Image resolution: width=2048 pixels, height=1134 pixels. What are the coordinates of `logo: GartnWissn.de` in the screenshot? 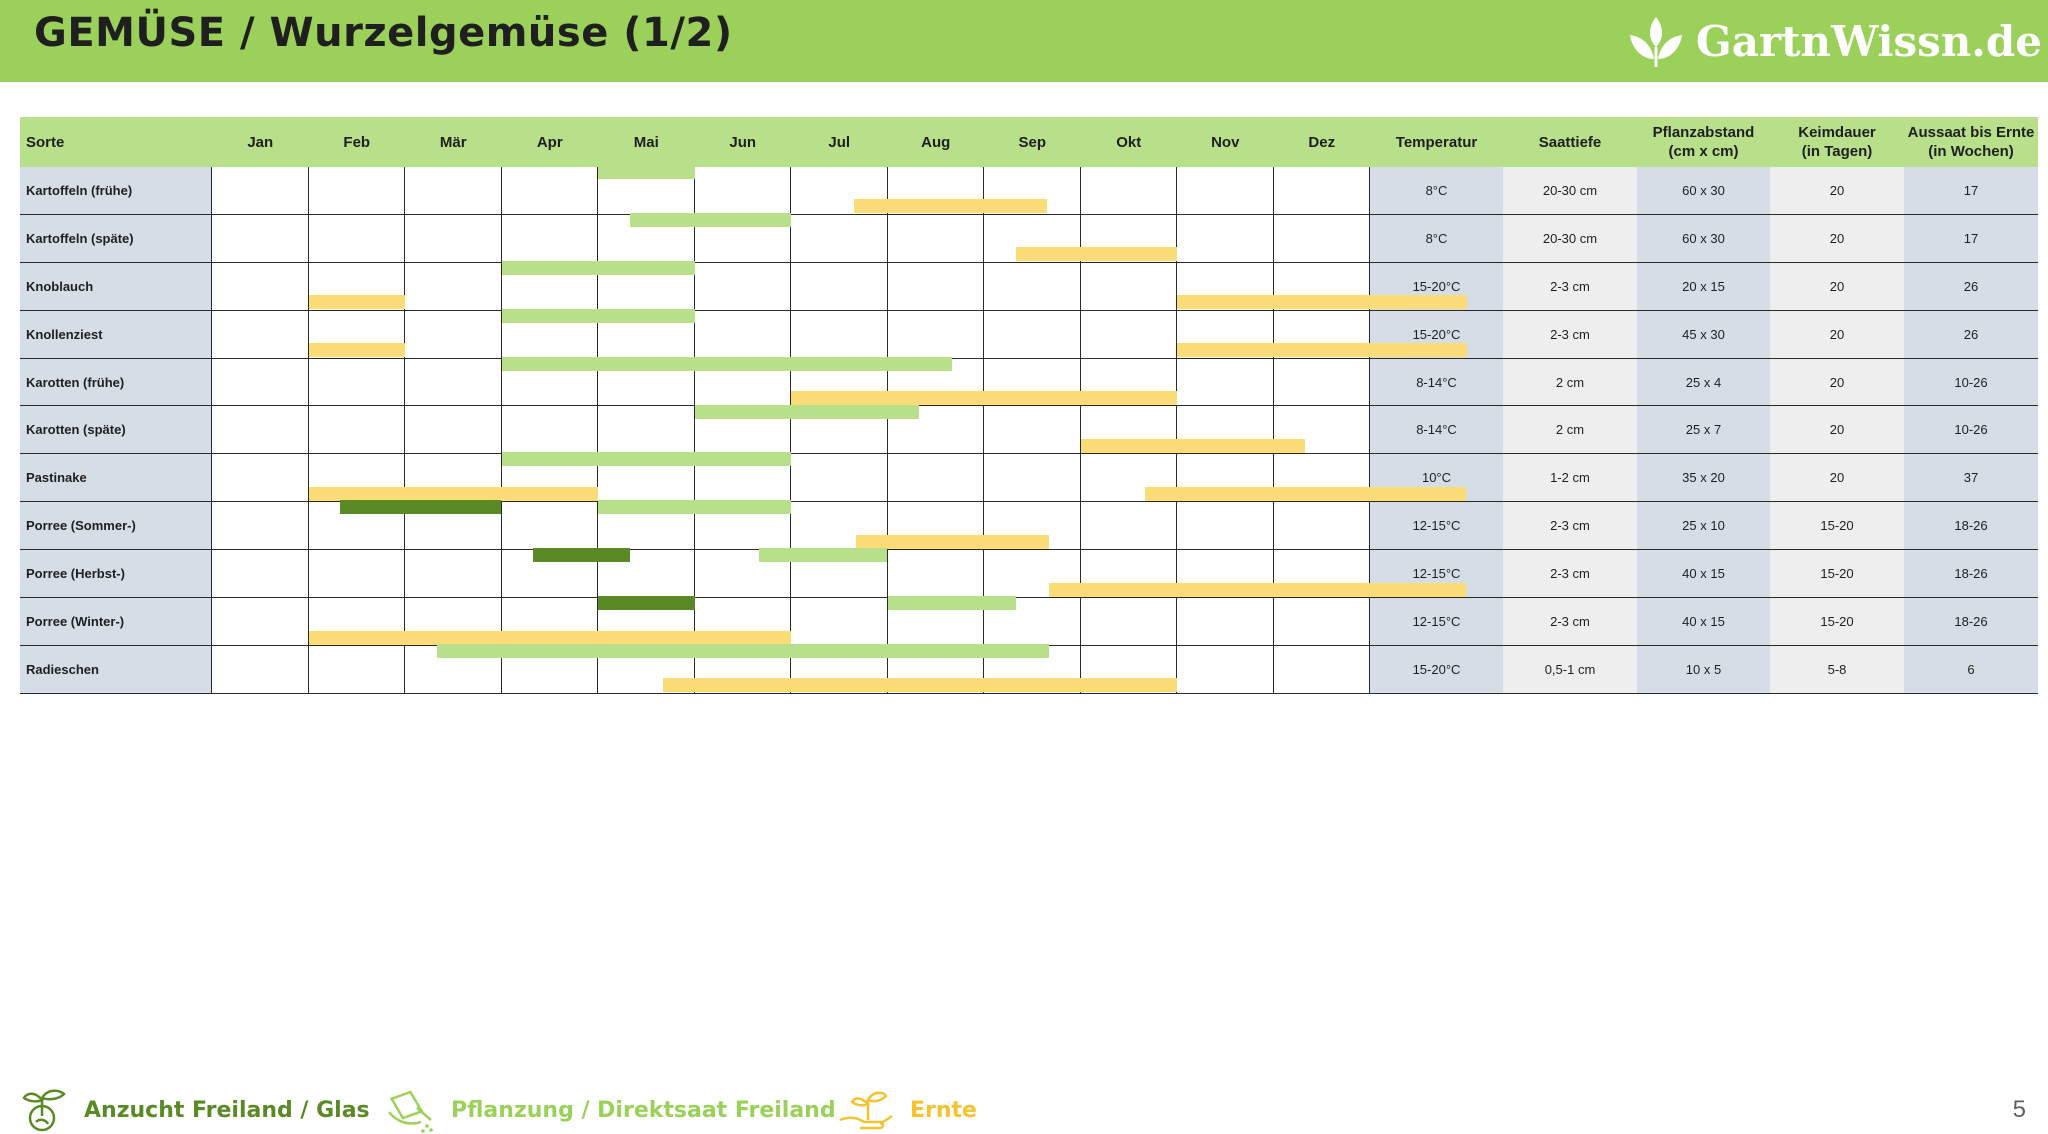 It's located at (1834, 41).